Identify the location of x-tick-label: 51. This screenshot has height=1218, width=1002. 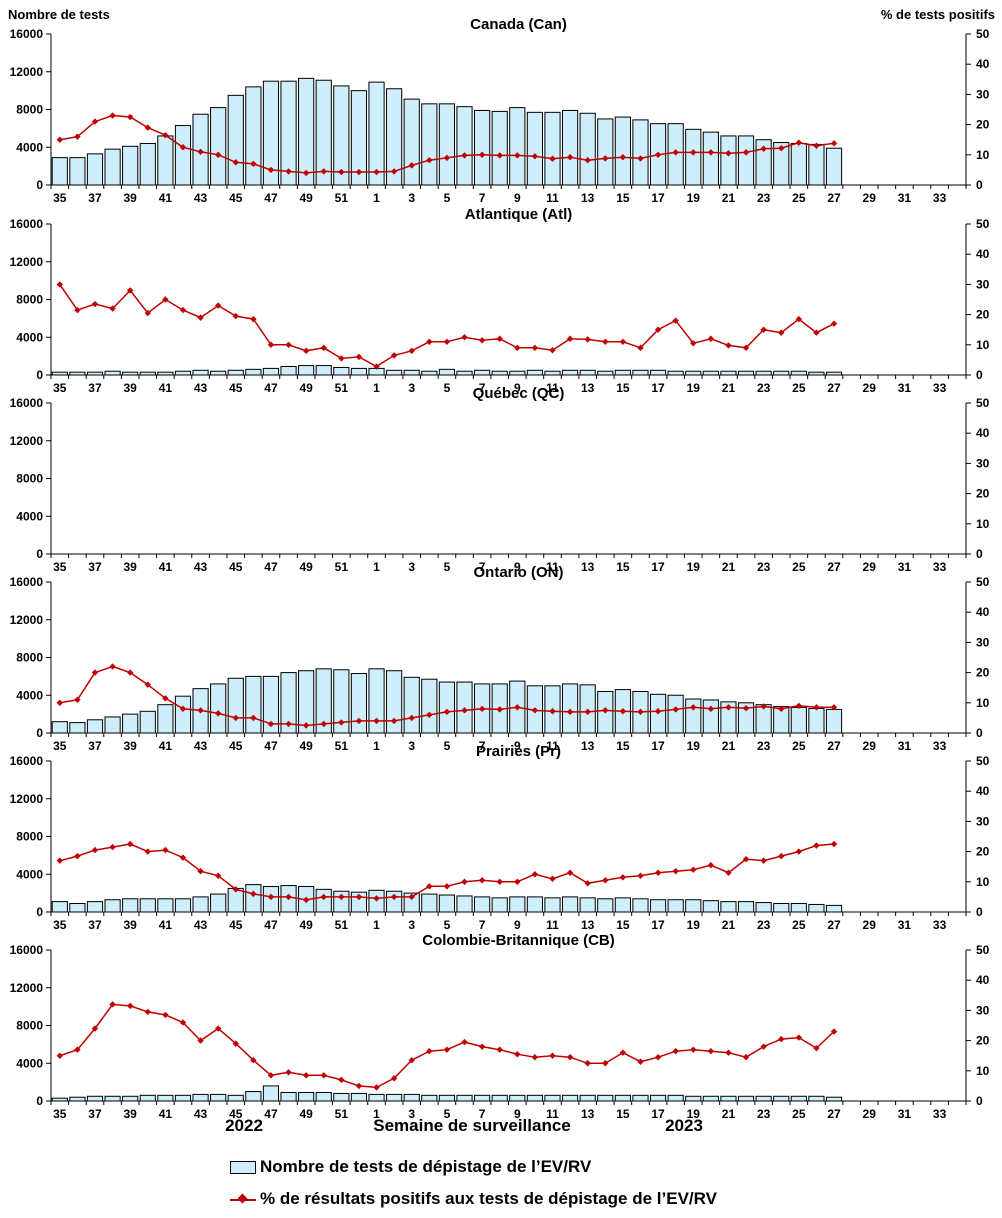
(342, 1114).